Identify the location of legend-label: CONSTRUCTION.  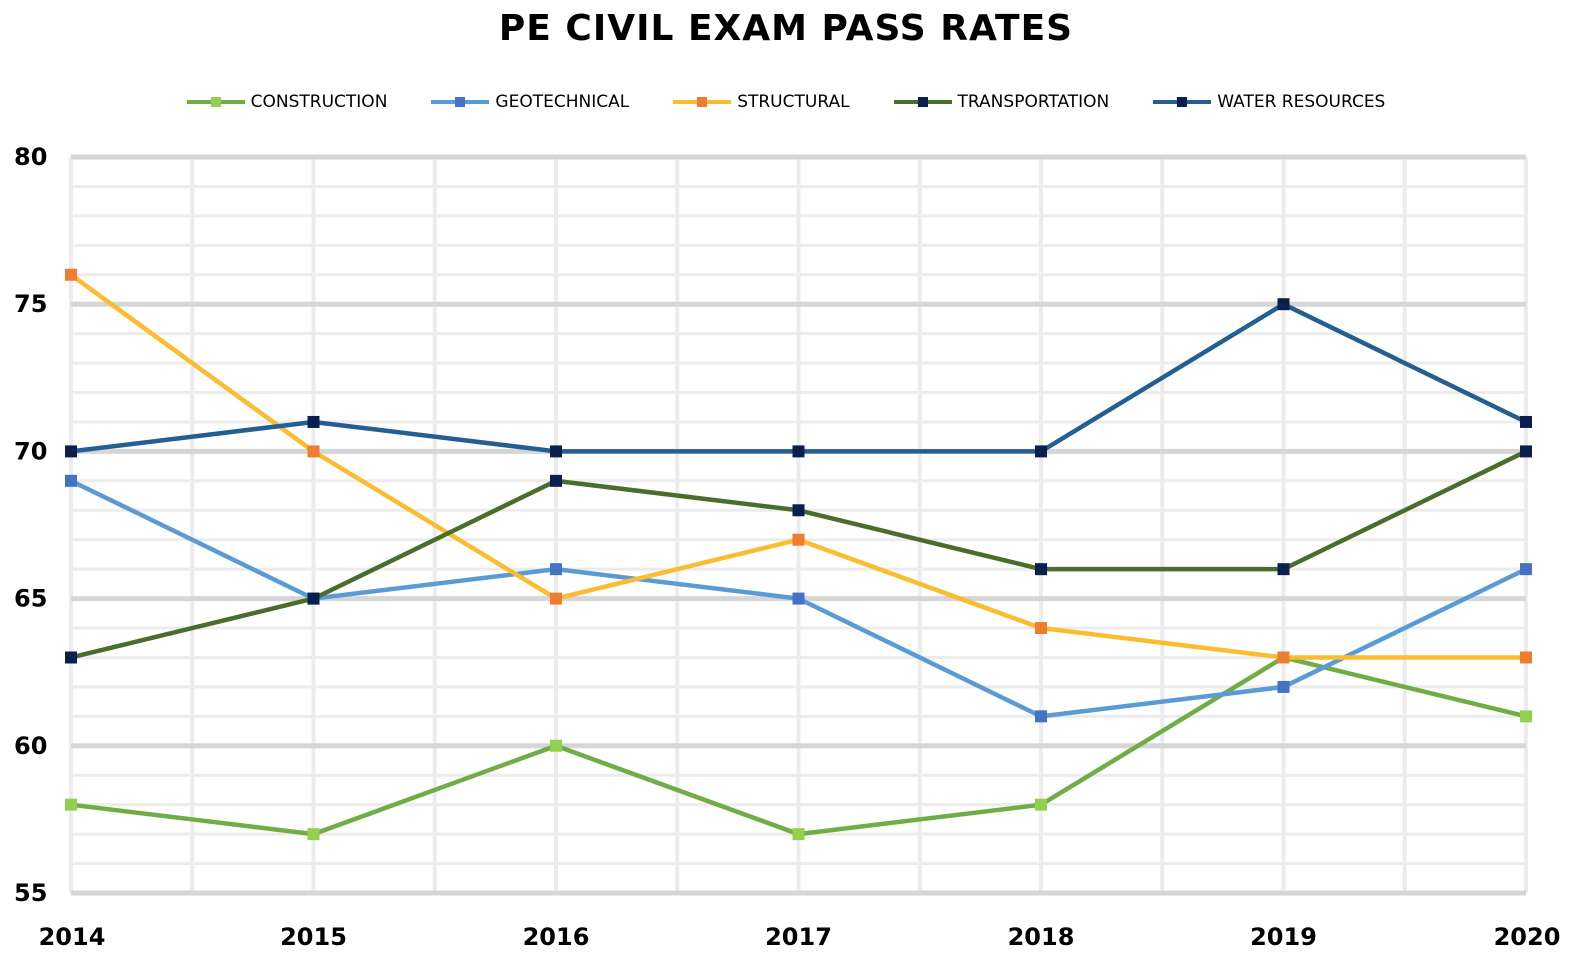
(319, 102).